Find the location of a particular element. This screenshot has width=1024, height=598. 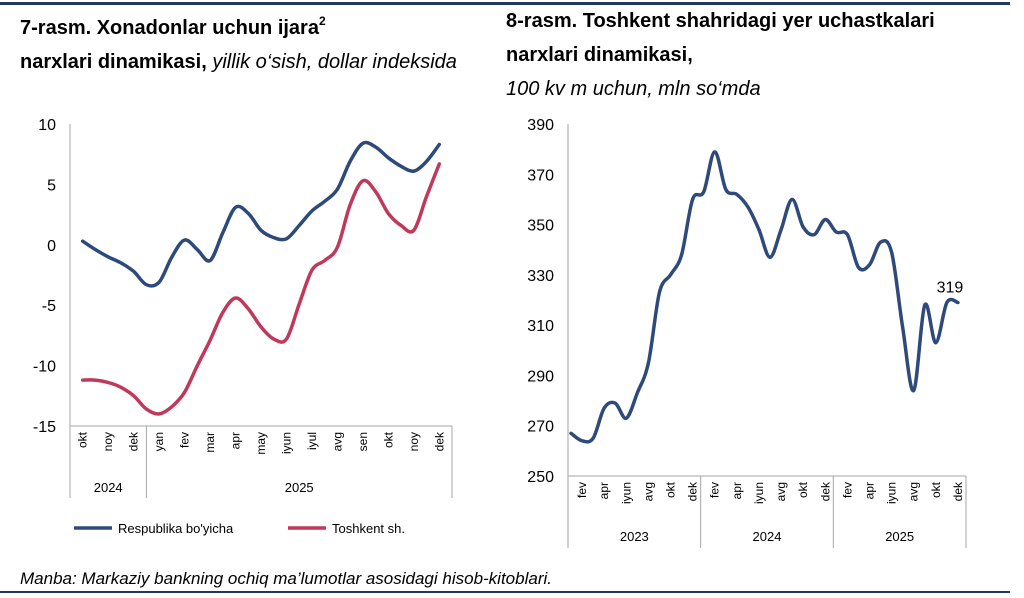

chart1-y-tick-label: -15 is located at coordinates (44, 427).